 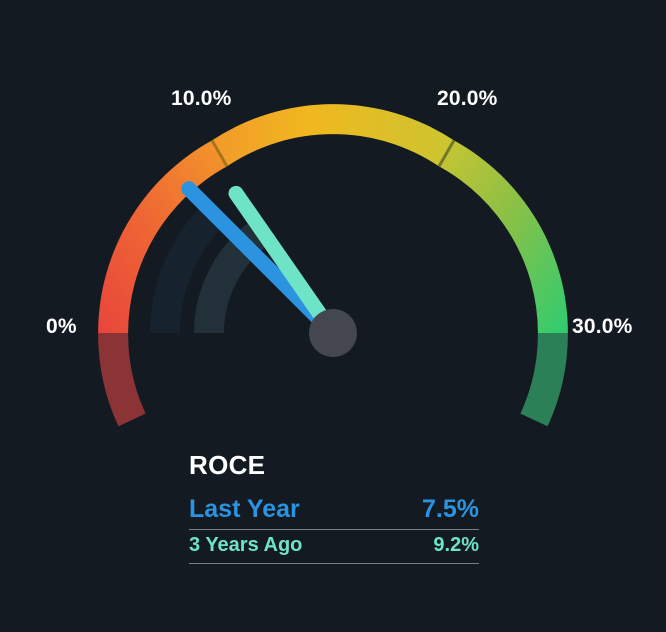 What do you see at coordinates (201, 98) in the screenshot?
I see `gauge-tick-label-10: 10.0%` at bounding box center [201, 98].